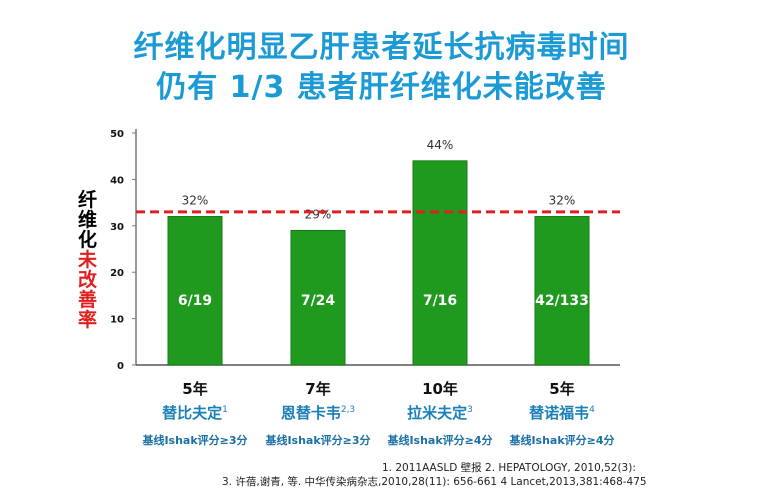 The image size is (763, 500). What do you see at coordinates (318, 214) in the screenshot?
I see `data-label: 29%` at bounding box center [318, 214].